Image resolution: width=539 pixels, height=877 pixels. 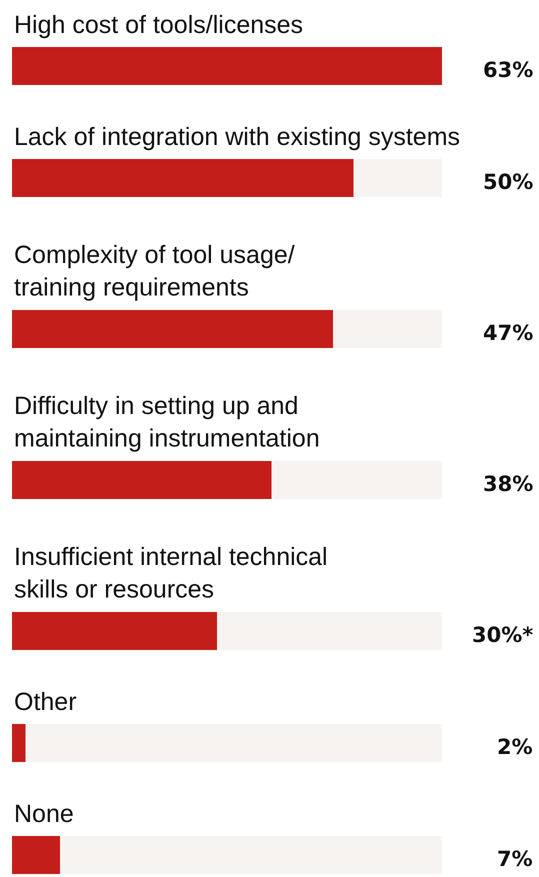 What do you see at coordinates (45, 702) in the screenshot?
I see `y-tick-label: Other` at bounding box center [45, 702].